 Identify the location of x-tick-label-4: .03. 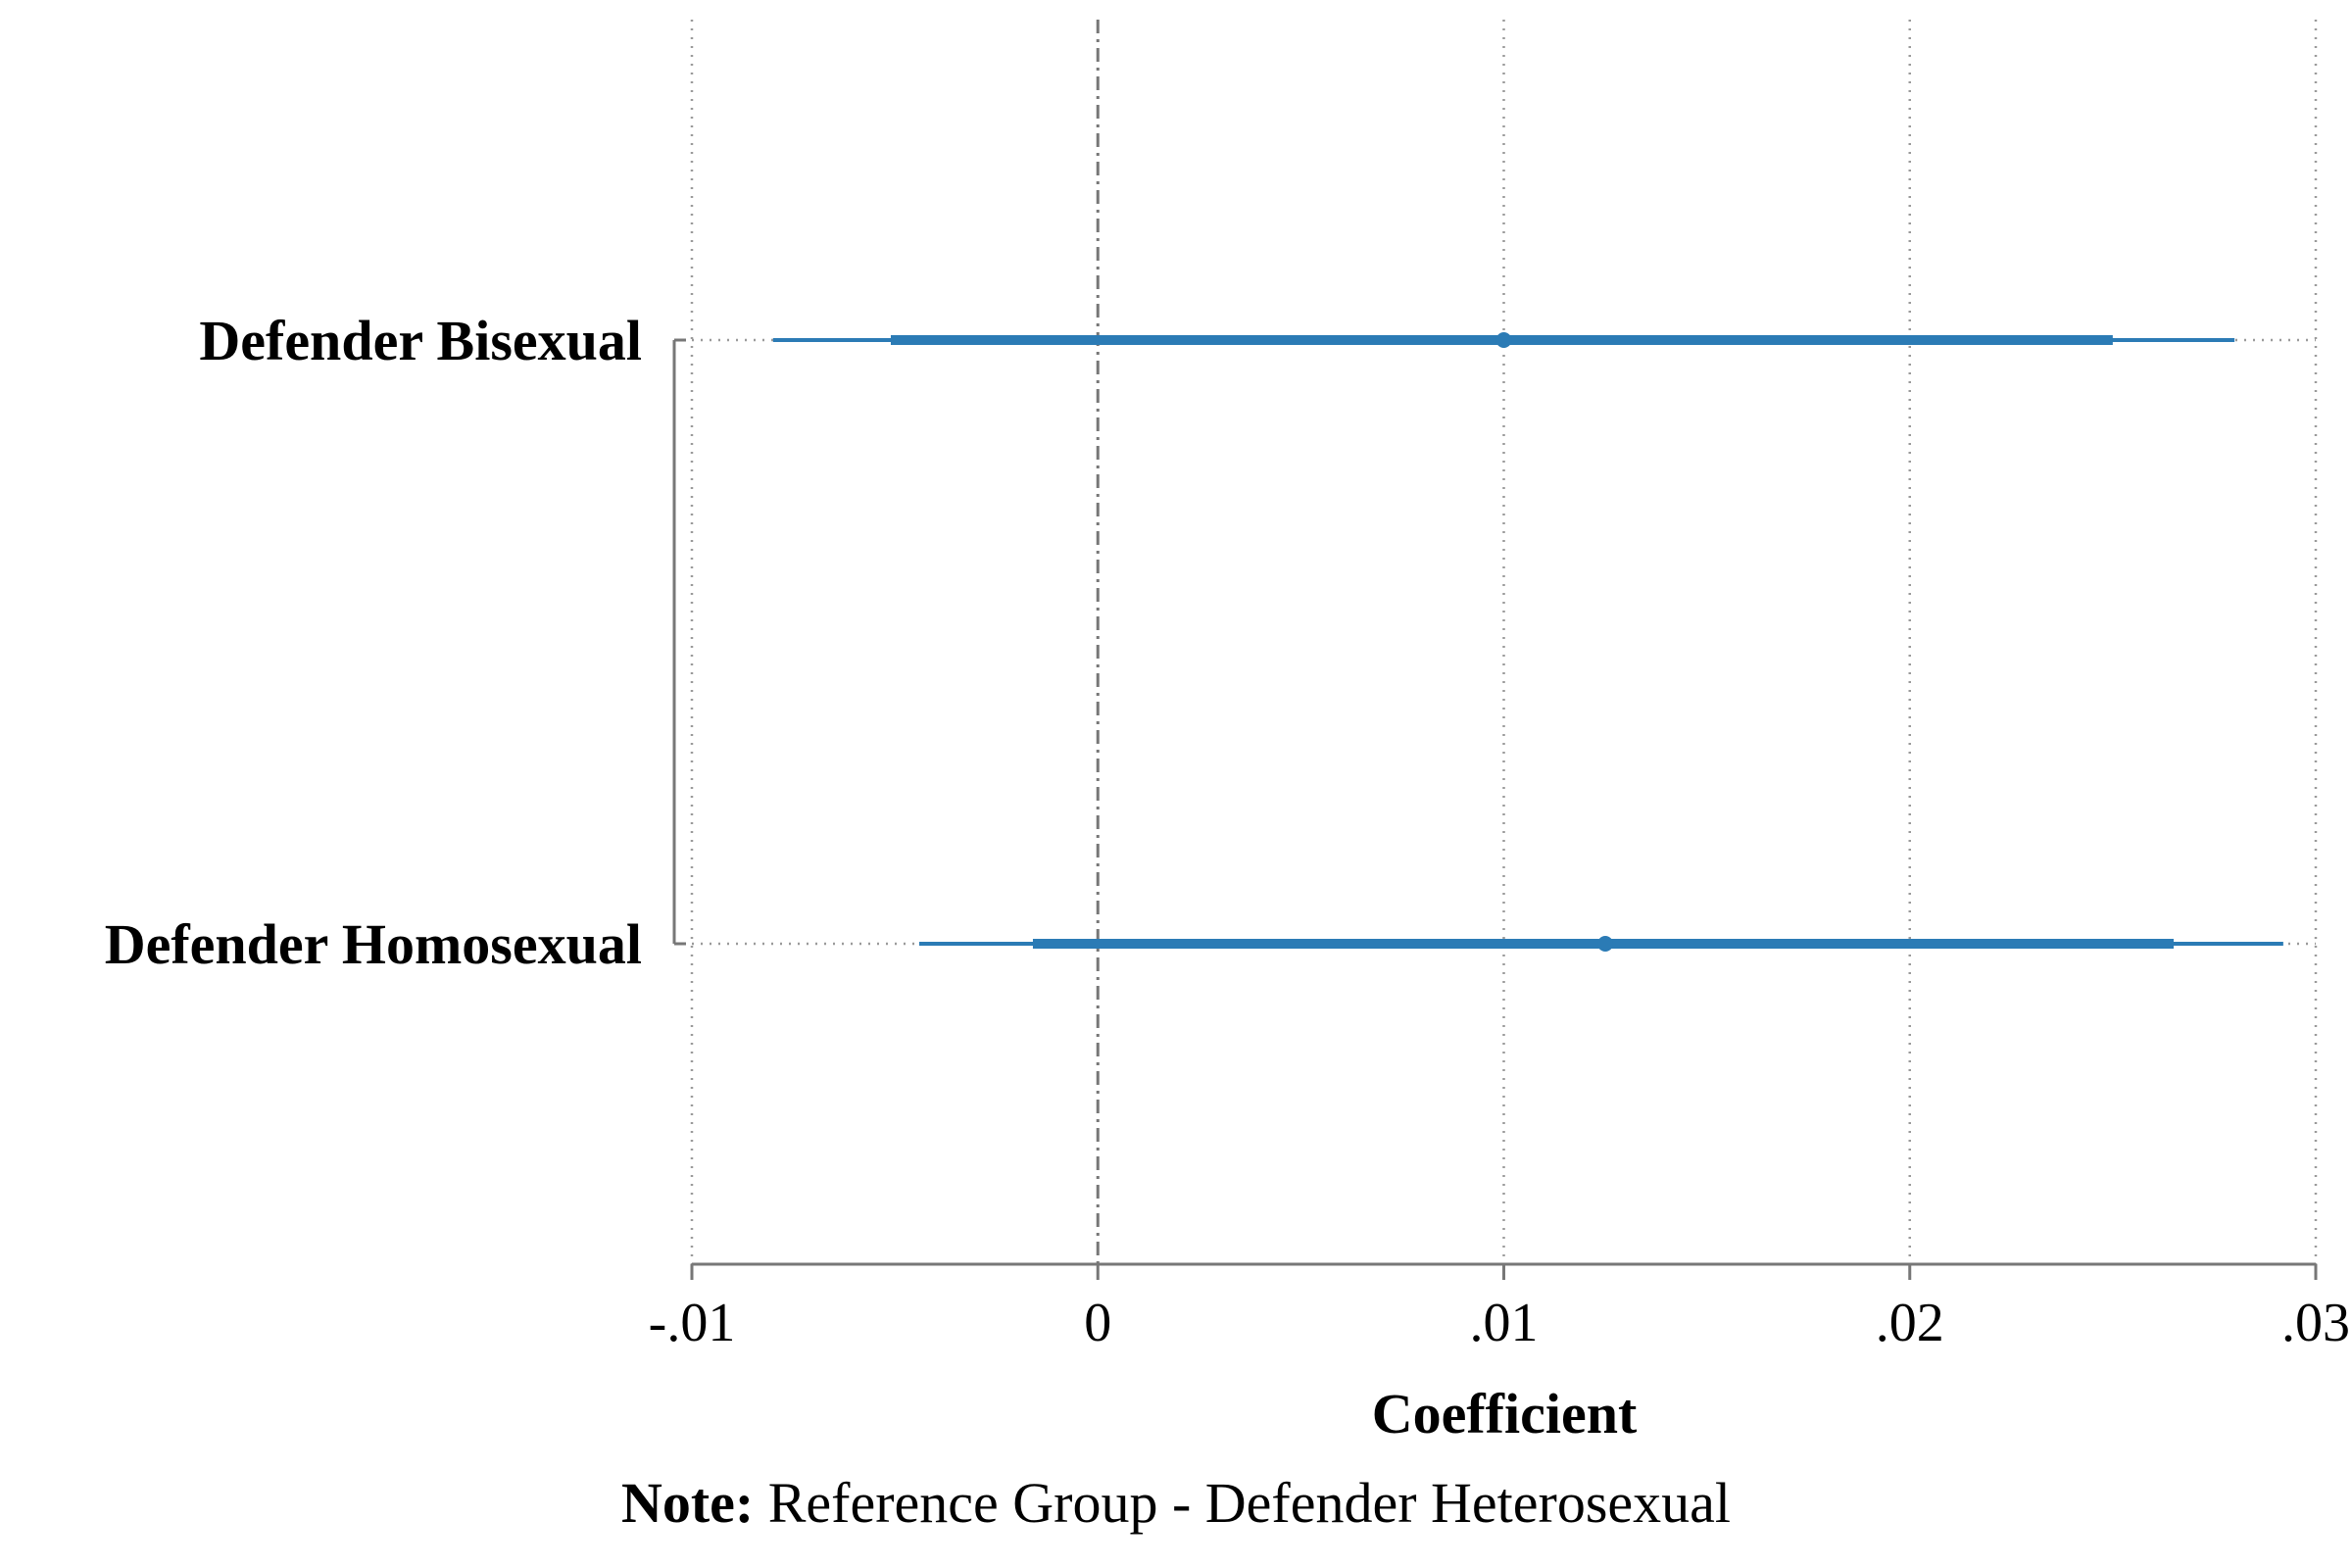
(2315, 1323).